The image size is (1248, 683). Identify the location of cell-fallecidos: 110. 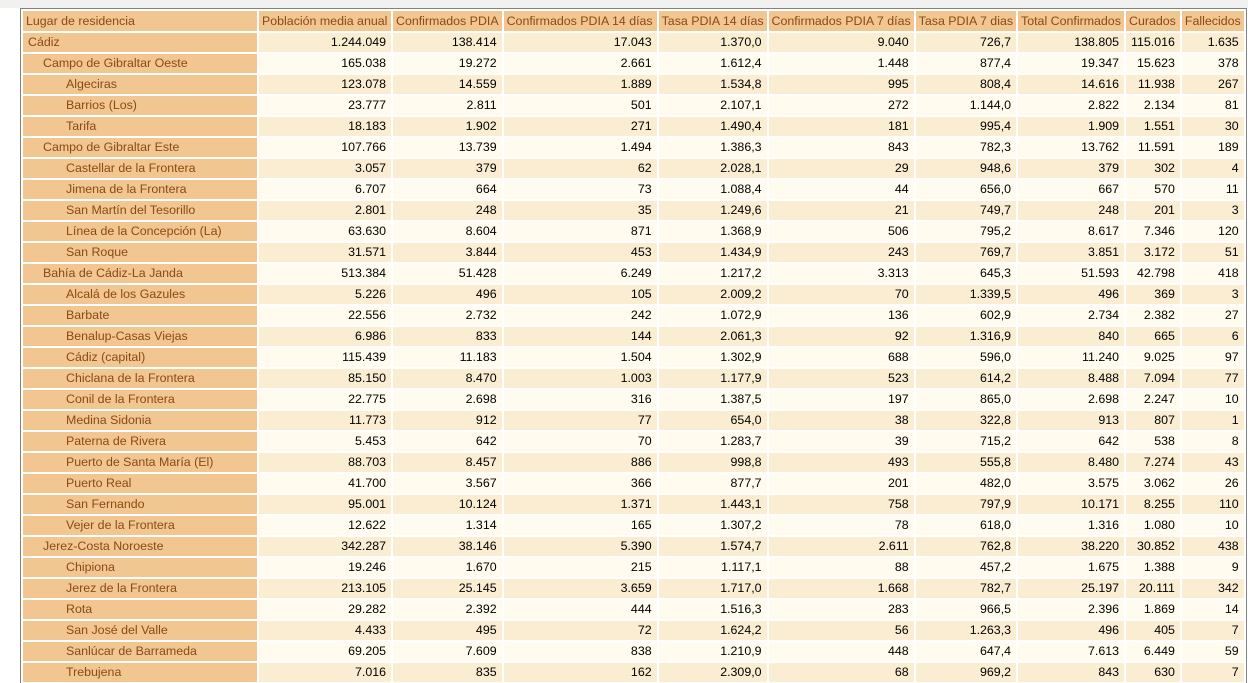
(1212, 504).